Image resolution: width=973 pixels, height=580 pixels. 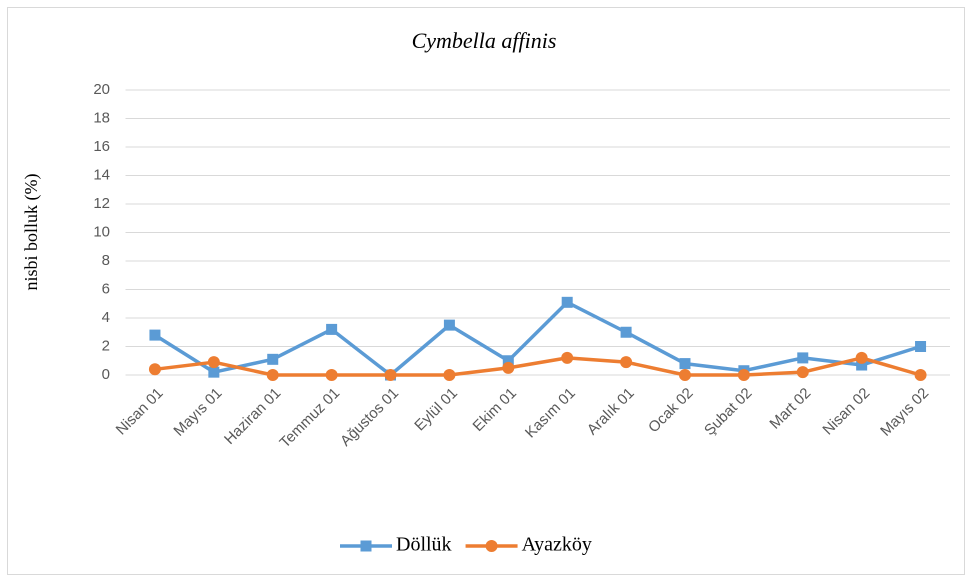 What do you see at coordinates (106, 288) in the screenshot?
I see `y-tick-label: 6` at bounding box center [106, 288].